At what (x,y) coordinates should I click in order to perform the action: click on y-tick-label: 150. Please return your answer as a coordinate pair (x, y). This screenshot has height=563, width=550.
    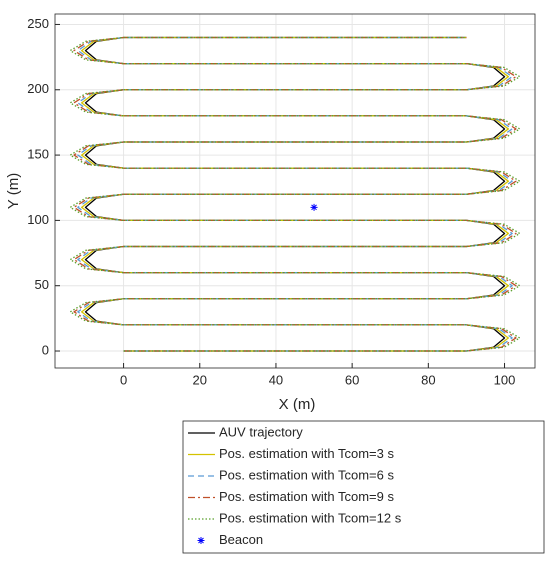
    Looking at the image, I should click on (38, 154).